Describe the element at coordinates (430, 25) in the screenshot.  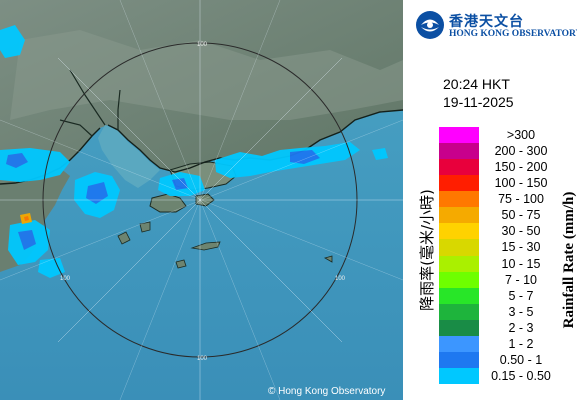
I see `hko-emblem-icon` at that location.